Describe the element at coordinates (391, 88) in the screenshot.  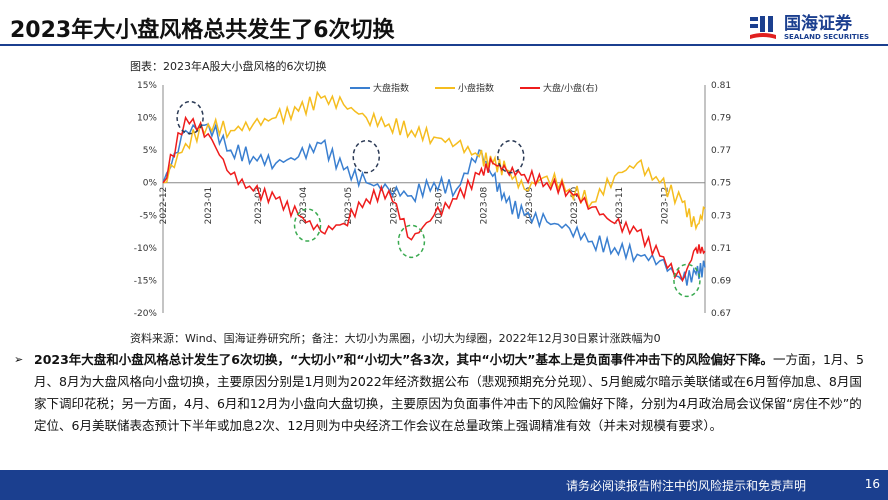
I see `legend-label: 大盘指数` at that location.